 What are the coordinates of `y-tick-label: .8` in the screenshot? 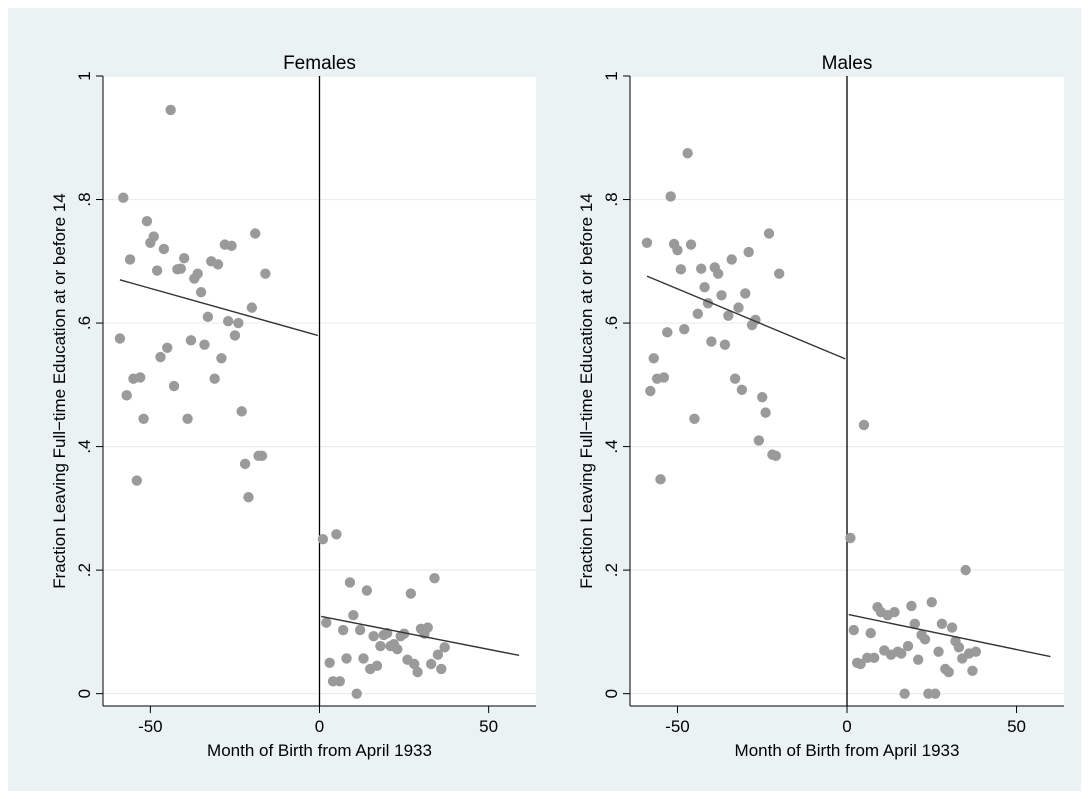 It's located at (84, 199).